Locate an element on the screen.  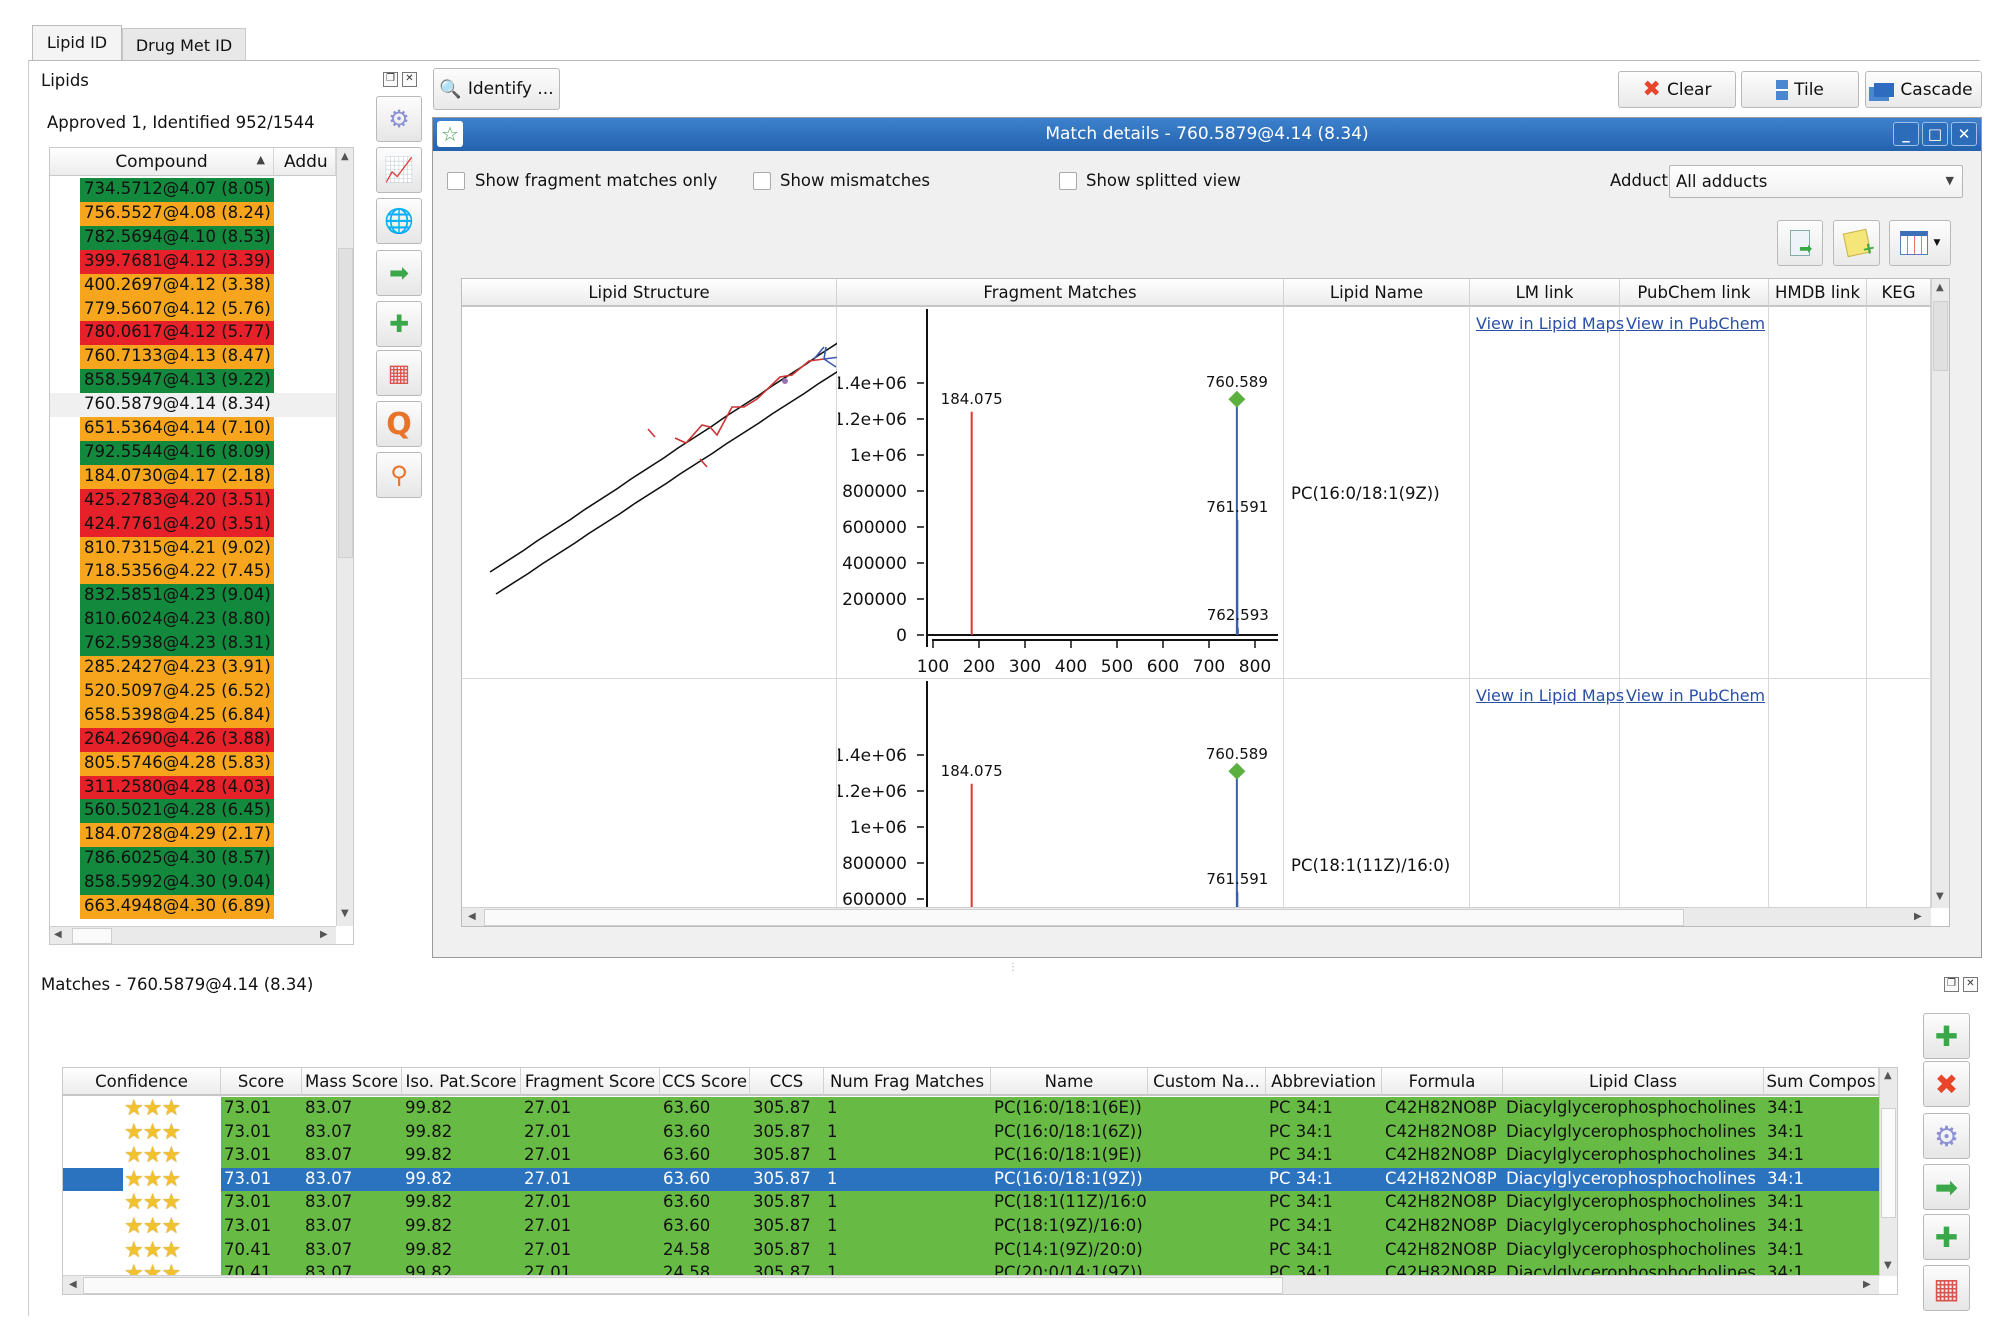
table-options-button: ▼ is located at coordinates (1920, 243).